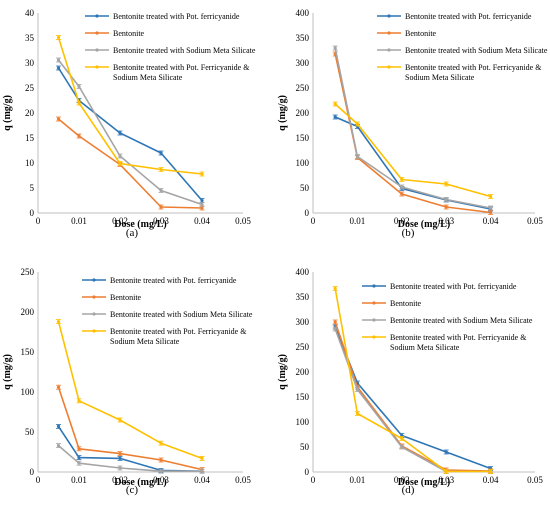 The width and height of the screenshot is (550, 524). Describe the element at coordinates (30, 113) in the screenshot. I see `y-tick-label: 20` at that location.